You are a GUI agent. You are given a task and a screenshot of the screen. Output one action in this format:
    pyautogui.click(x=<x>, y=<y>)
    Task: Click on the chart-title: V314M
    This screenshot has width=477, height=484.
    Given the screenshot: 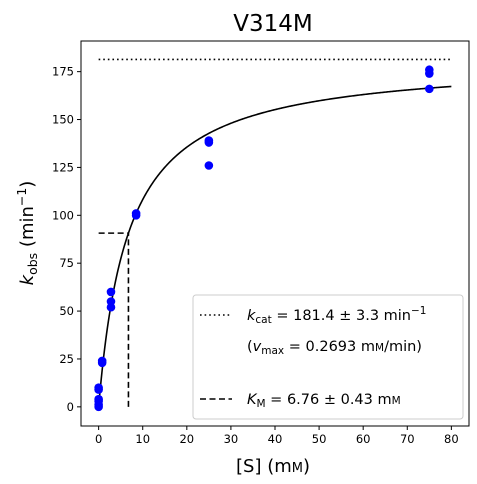 What is the action you would take?
    pyautogui.click(x=272, y=24)
    